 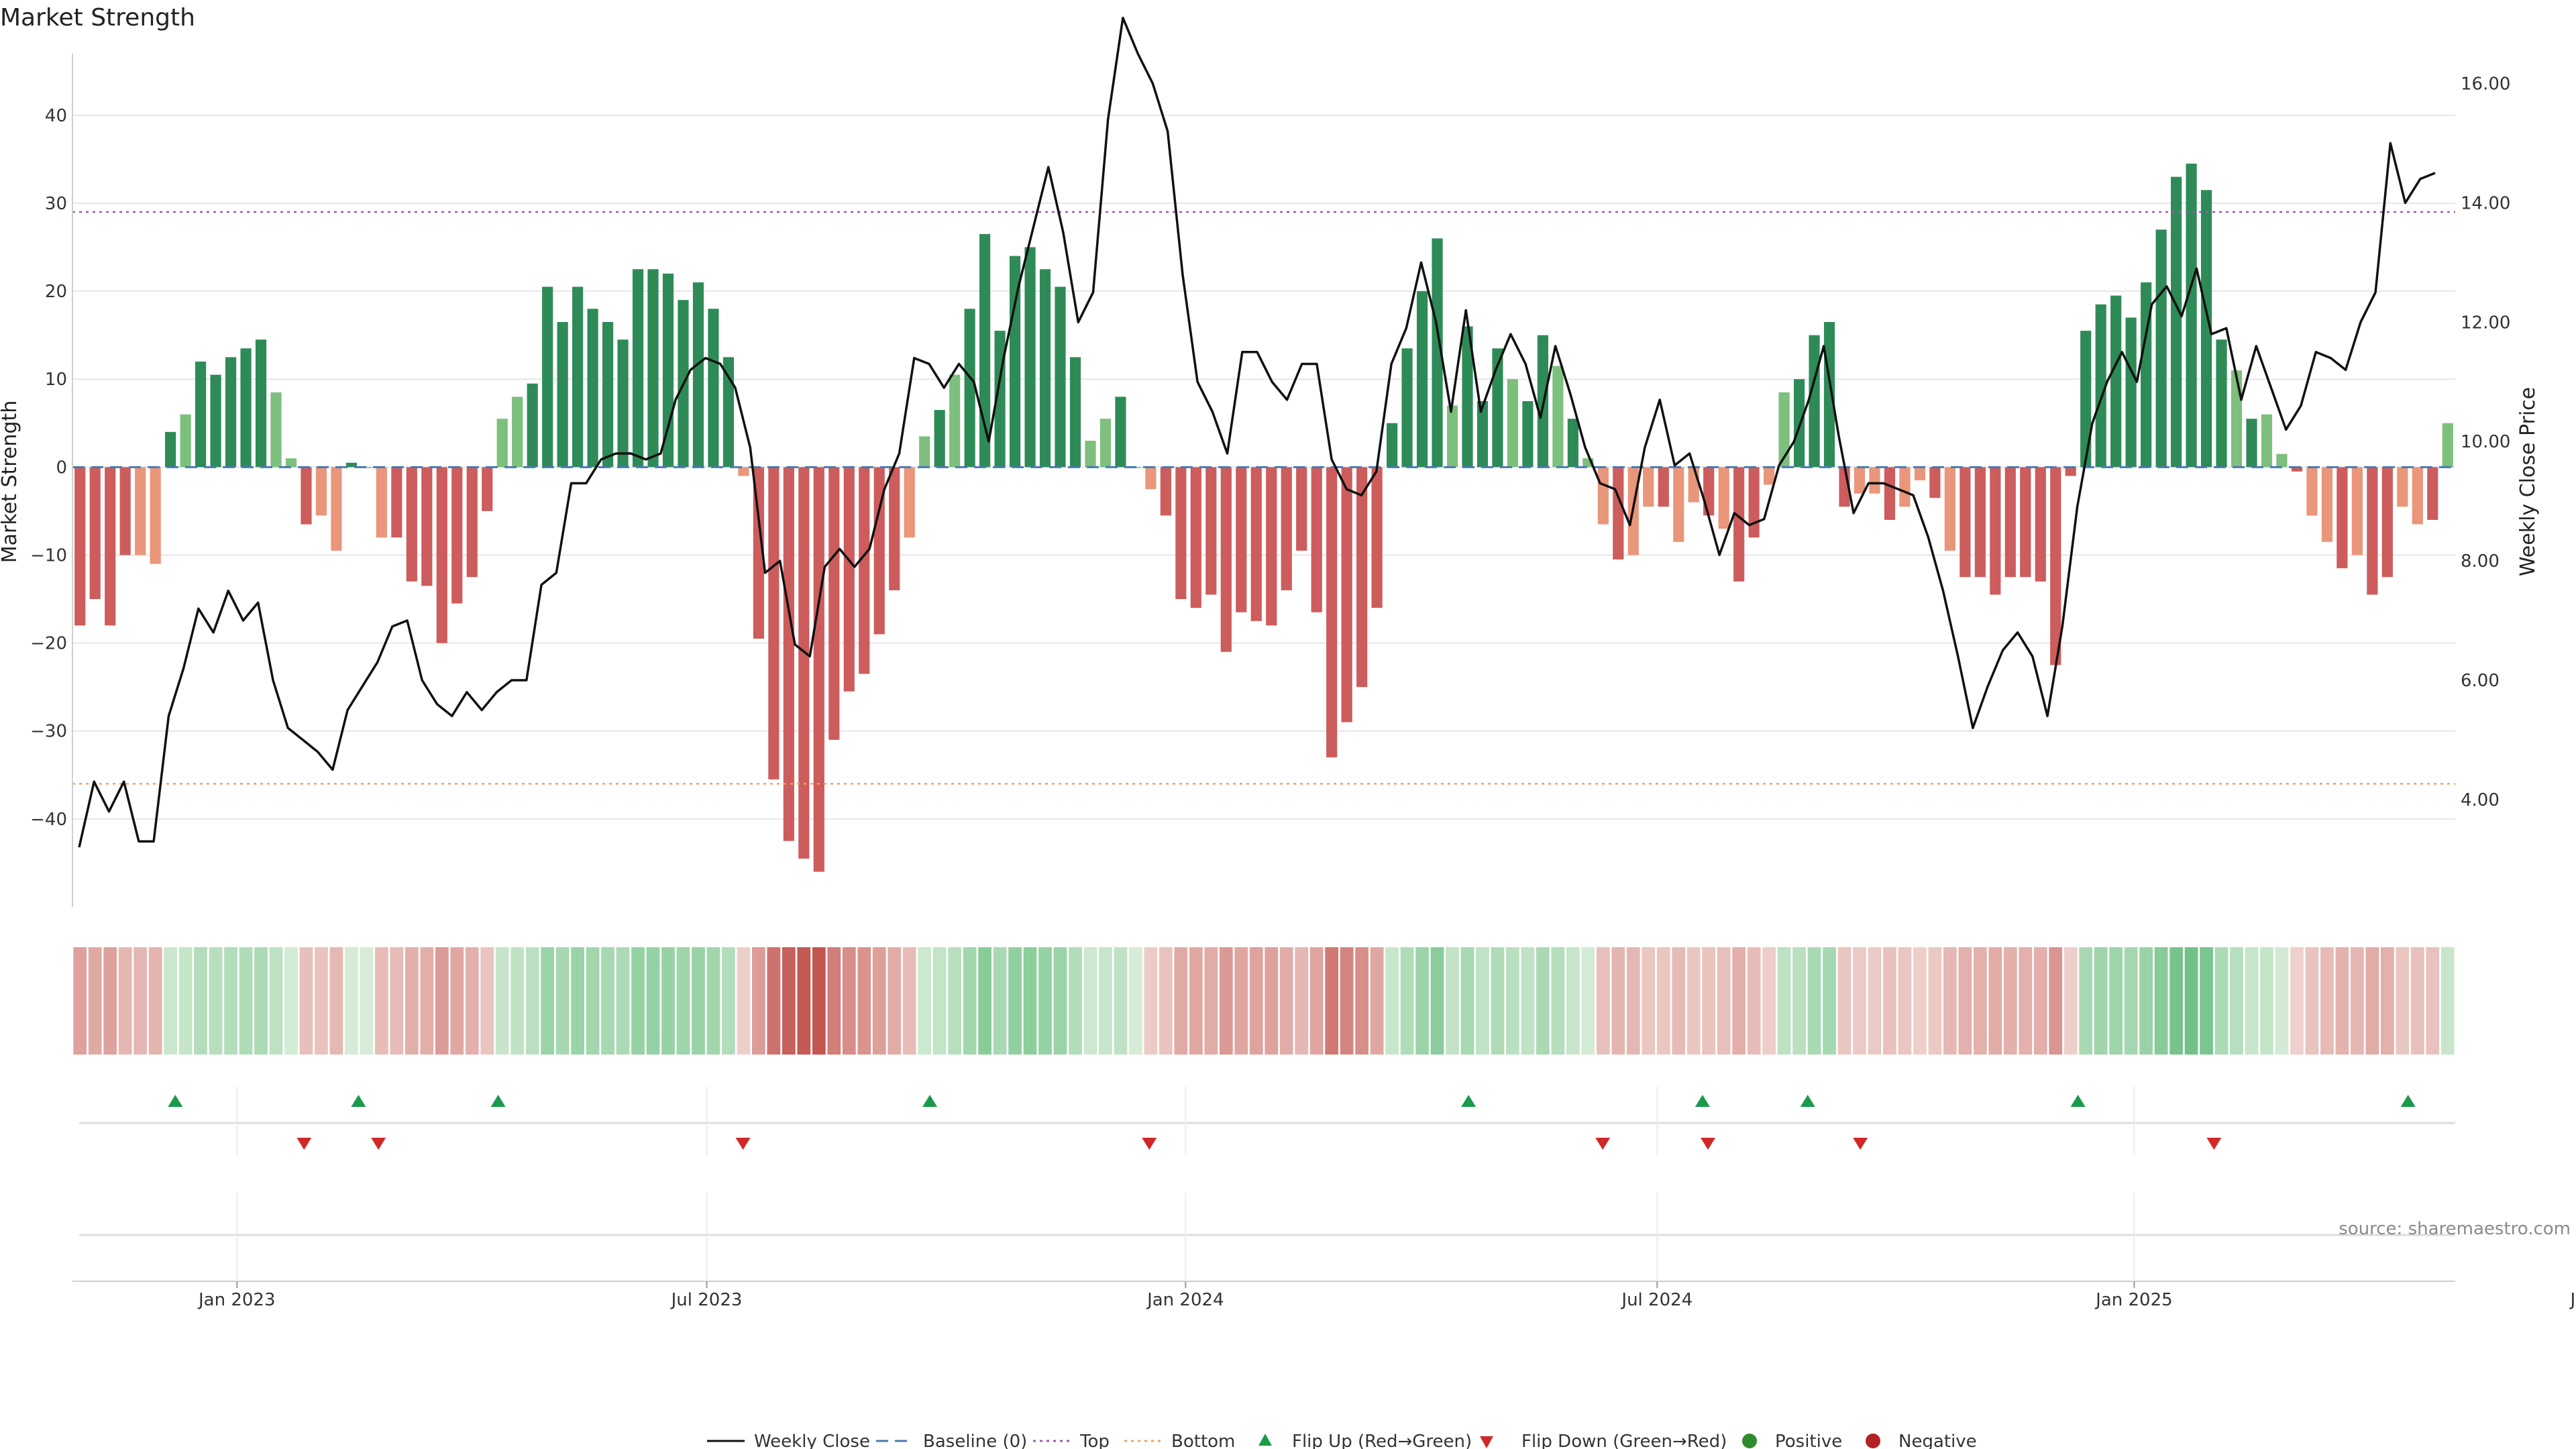 What do you see at coordinates (2455, 1229) in the screenshot?
I see `source-note: source: sharemaestro.com` at bounding box center [2455, 1229].